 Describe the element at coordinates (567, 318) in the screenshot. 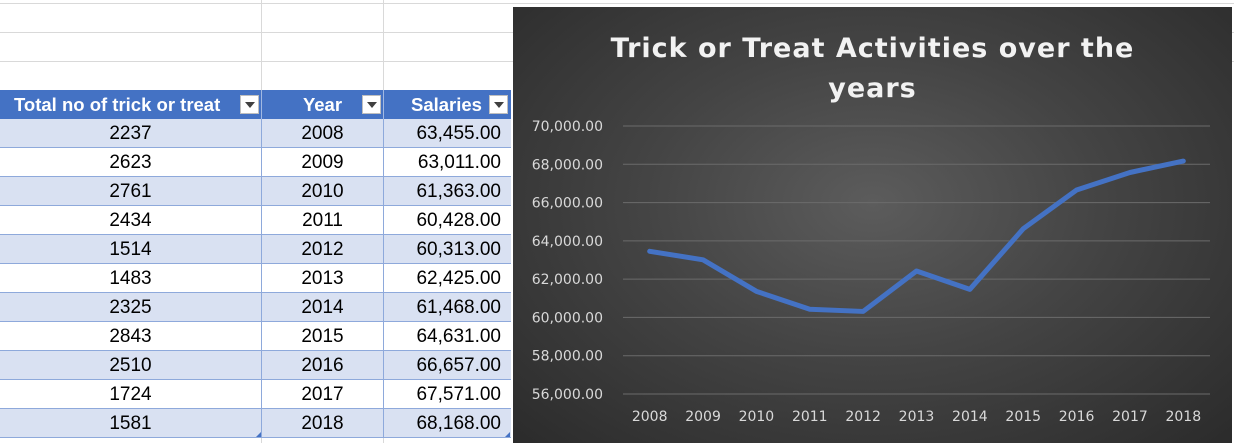

I see `y-tick-label: 60,000.00` at that location.